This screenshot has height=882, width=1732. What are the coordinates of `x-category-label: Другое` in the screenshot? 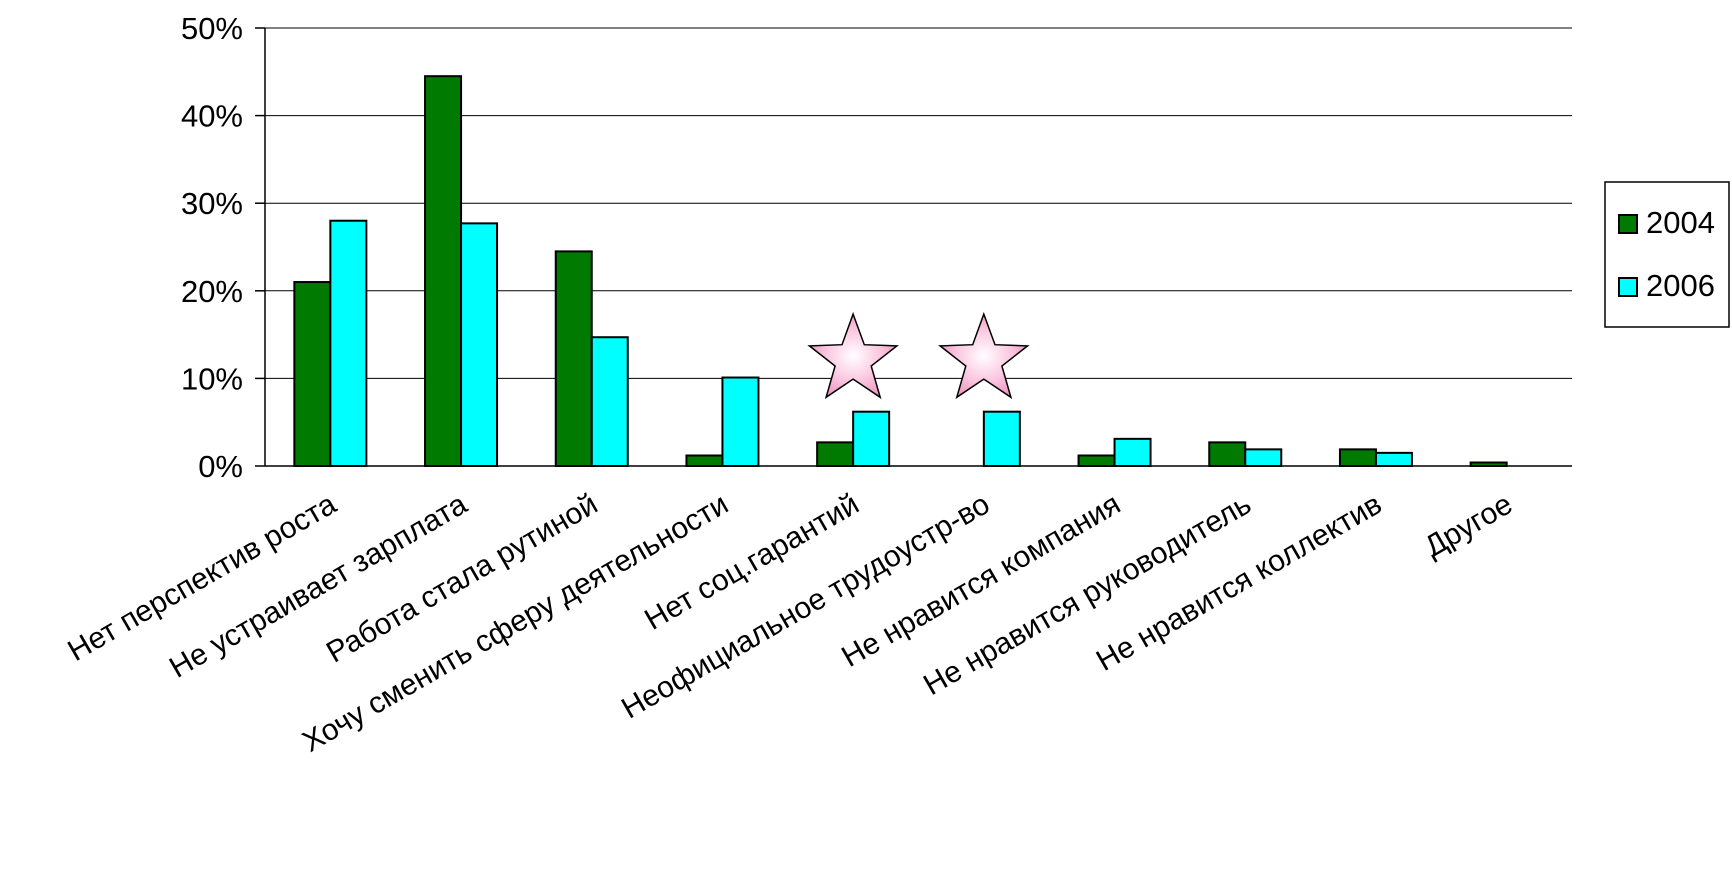 It's located at (1468, 525).